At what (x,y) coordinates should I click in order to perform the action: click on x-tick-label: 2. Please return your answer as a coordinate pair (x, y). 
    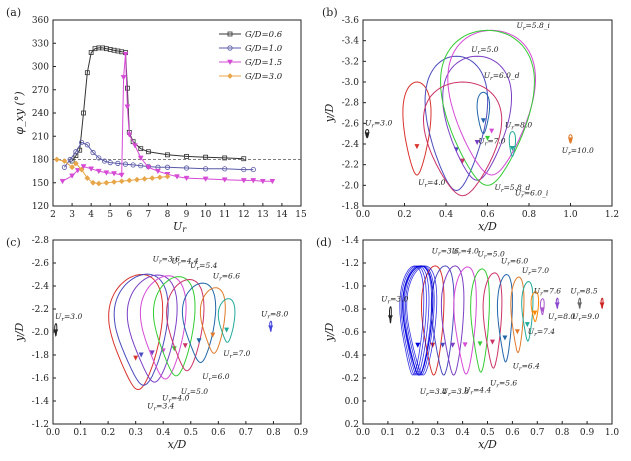
    Looking at the image, I should click on (53, 215).